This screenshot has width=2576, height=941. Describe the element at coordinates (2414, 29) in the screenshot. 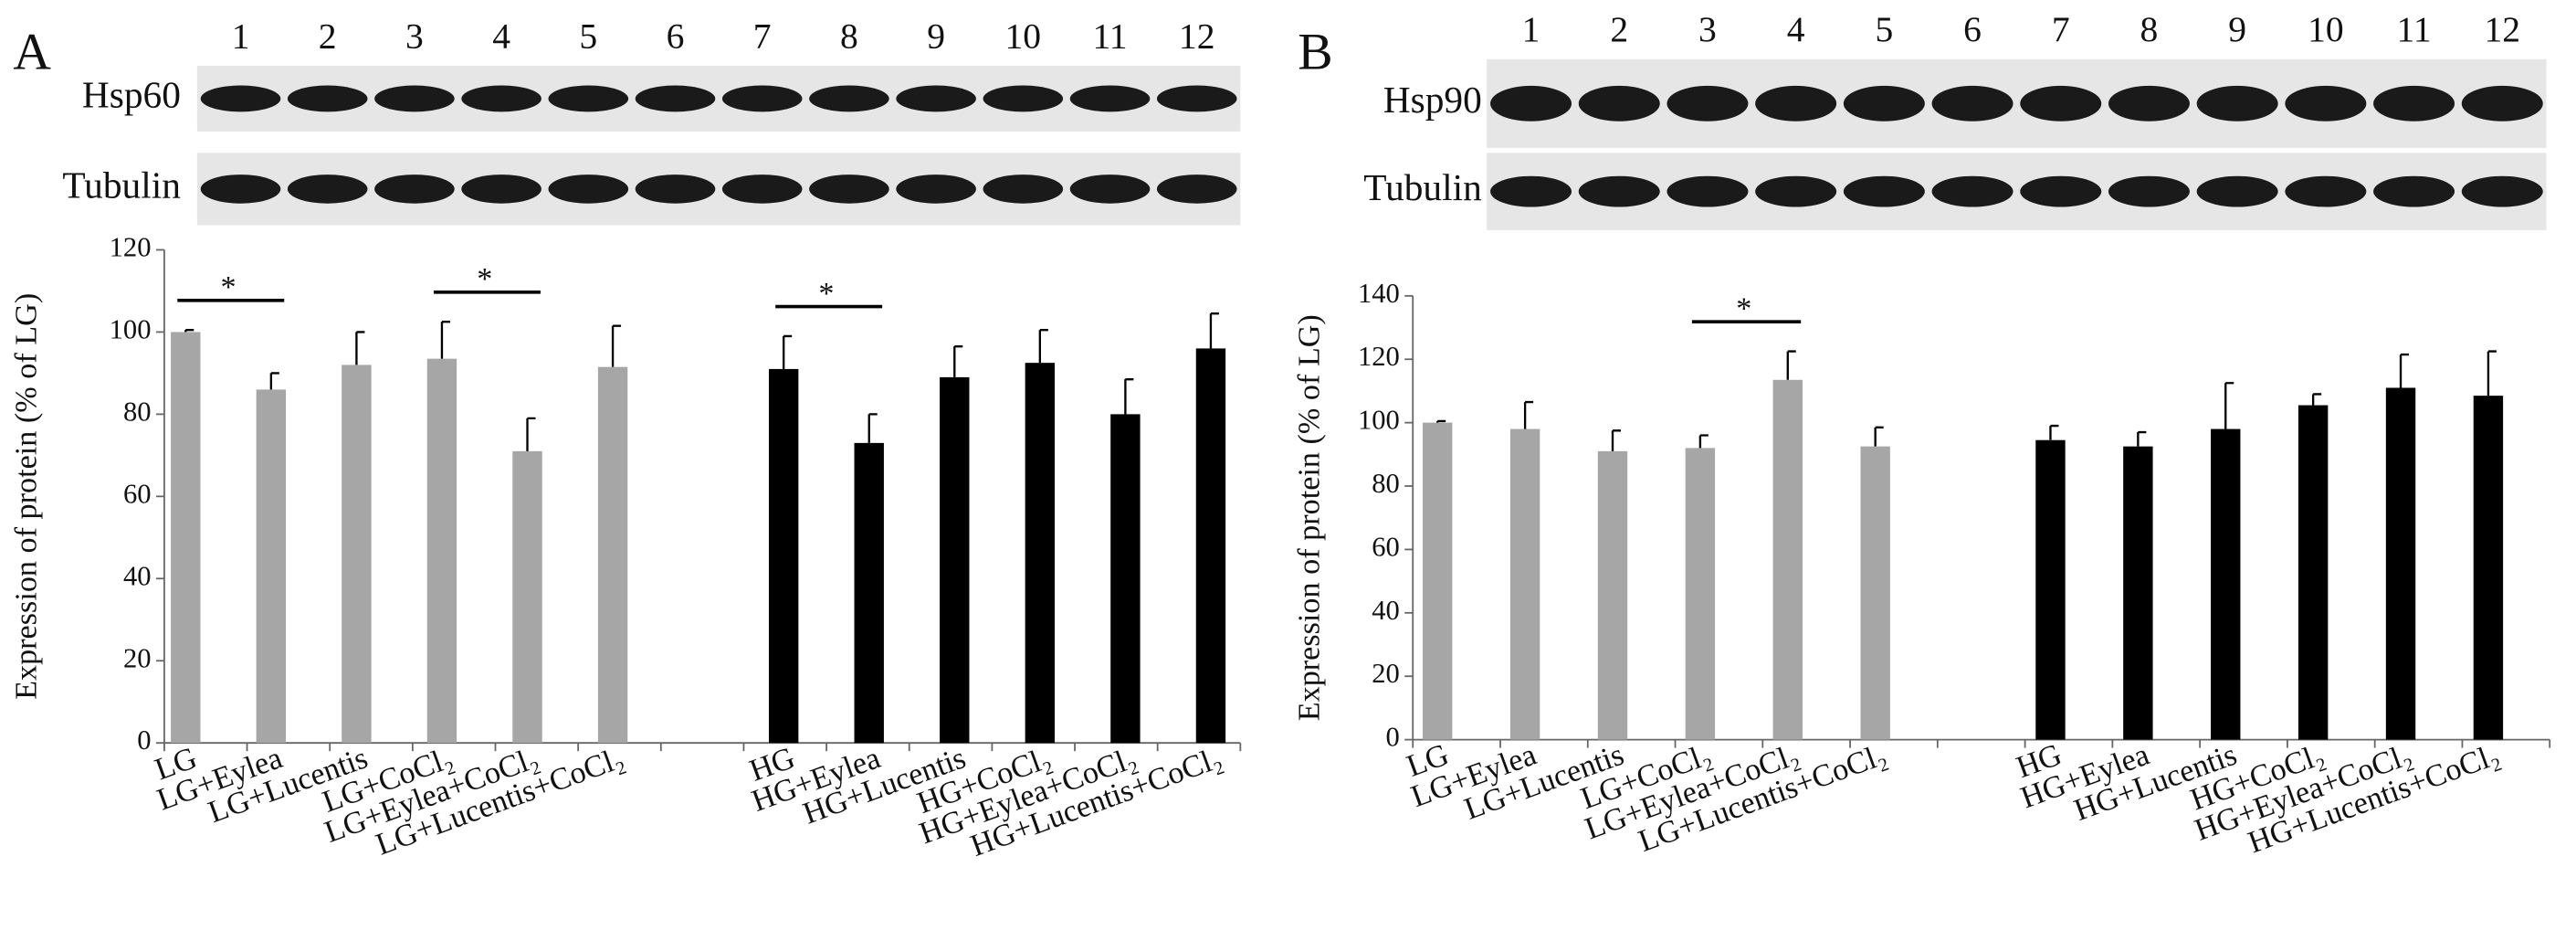

I see `lane-number: 11` at that location.